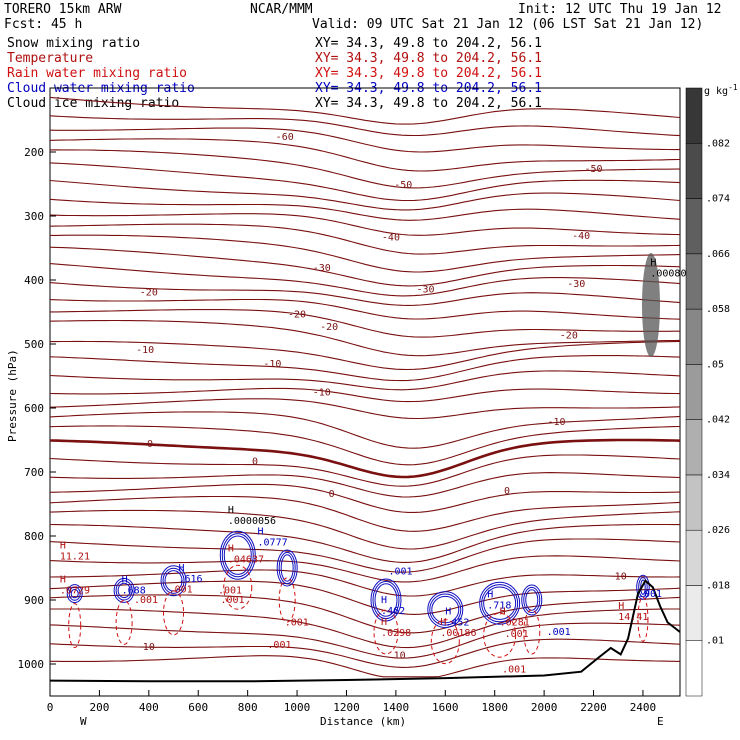 The image size is (740, 740). I want to click on isotherm-label: -30, so click(576, 284).